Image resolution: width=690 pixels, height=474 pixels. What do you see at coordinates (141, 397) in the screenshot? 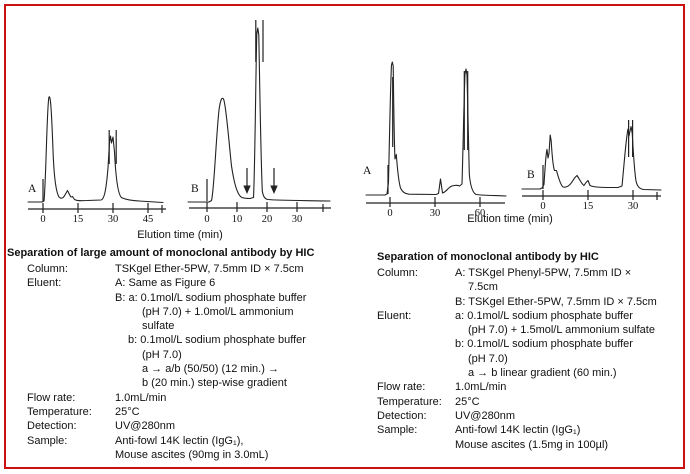
I see `spec-value: 1.0mL/min` at bounding box center [141, 397].